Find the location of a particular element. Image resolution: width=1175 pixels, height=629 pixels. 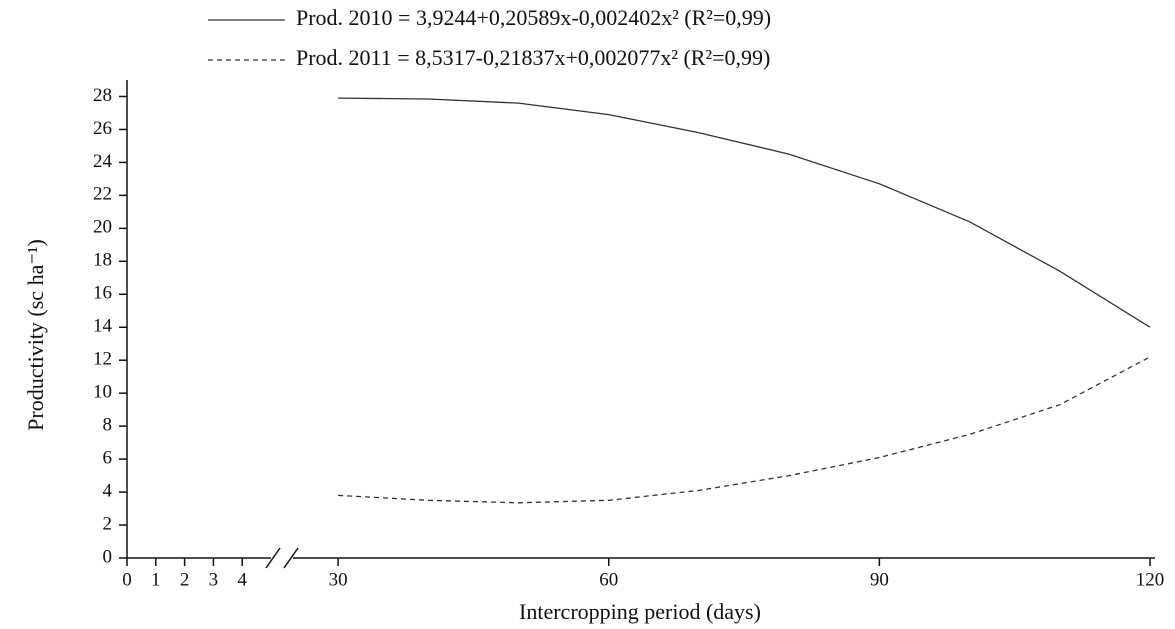

y-tick-label: 20 is located at coordinates (102, 227).